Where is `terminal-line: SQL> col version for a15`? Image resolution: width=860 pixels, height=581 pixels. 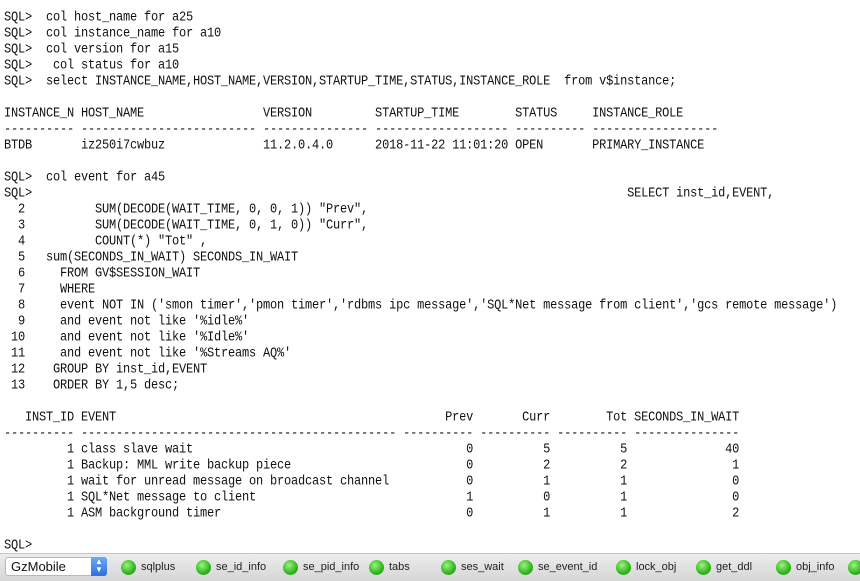 terminal-line: SQL> col version for a15 is located at coordinates (92, 49).